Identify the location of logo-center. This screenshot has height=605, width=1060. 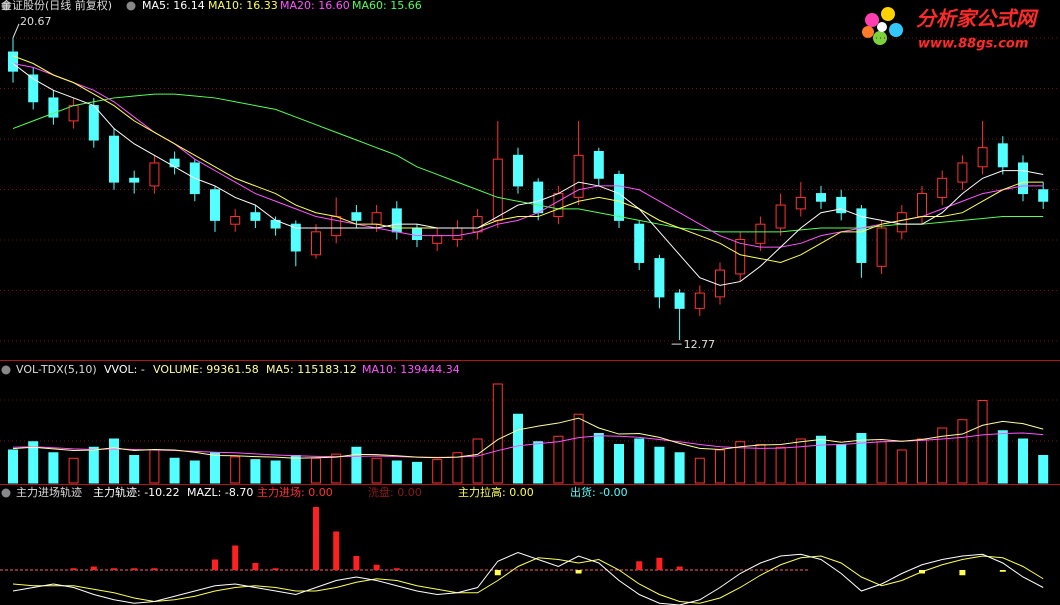
(882, 27).